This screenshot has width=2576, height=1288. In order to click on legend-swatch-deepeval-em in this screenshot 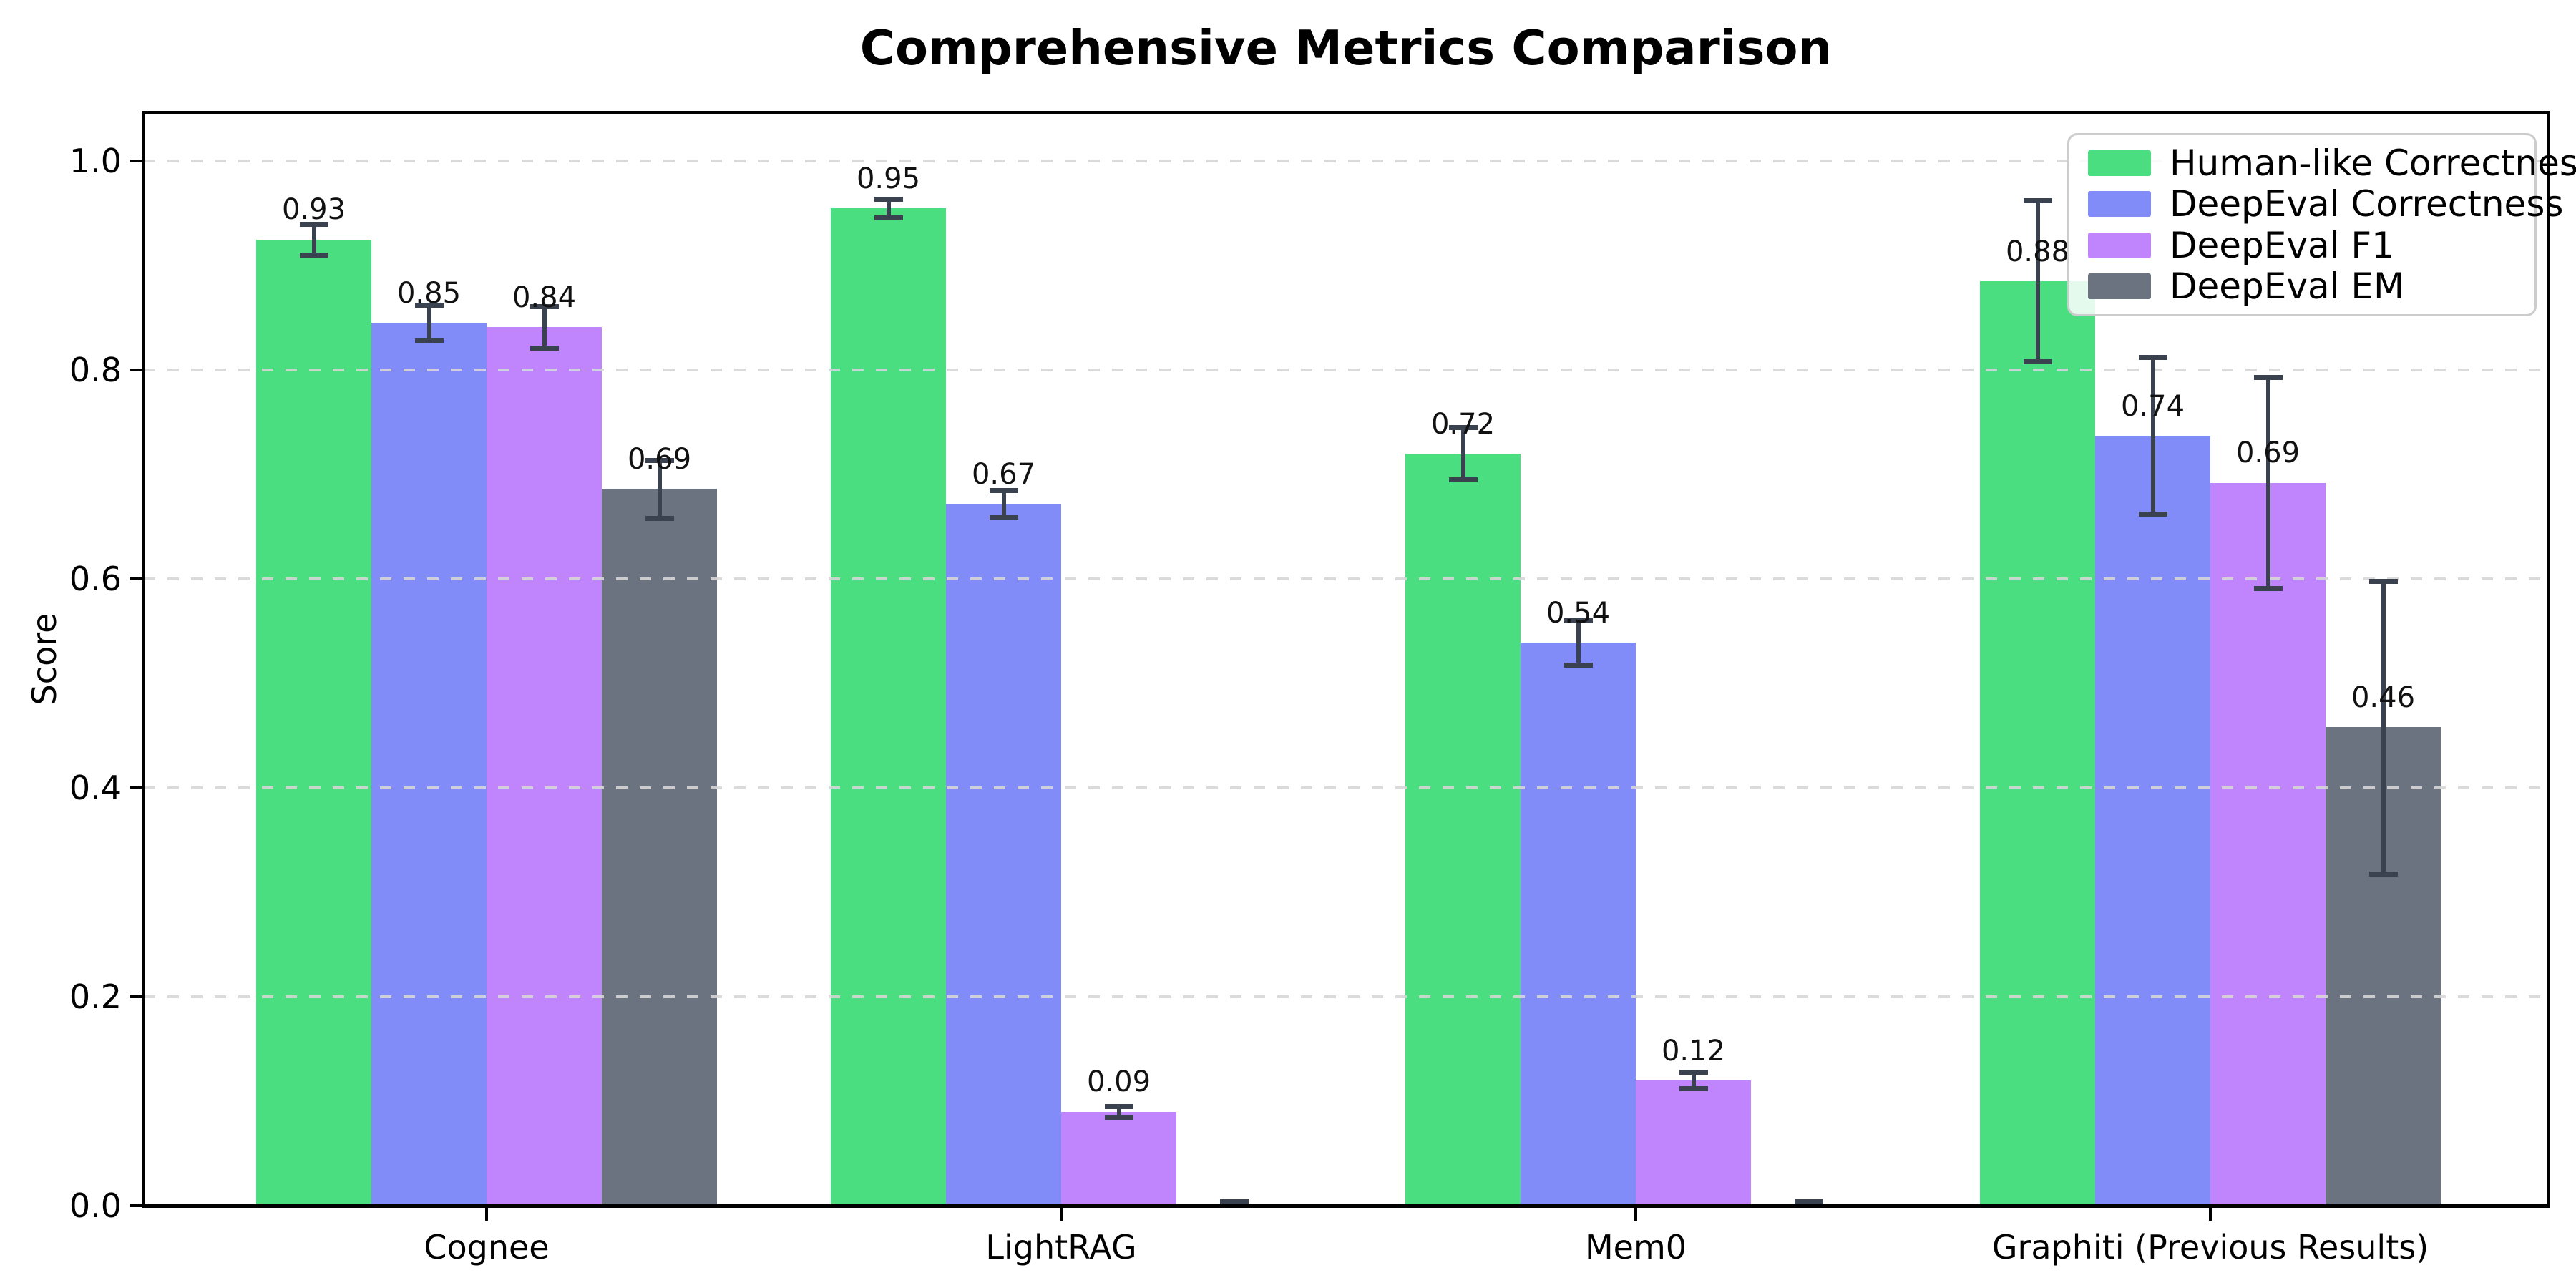, I will do `click(2119, 286)`.